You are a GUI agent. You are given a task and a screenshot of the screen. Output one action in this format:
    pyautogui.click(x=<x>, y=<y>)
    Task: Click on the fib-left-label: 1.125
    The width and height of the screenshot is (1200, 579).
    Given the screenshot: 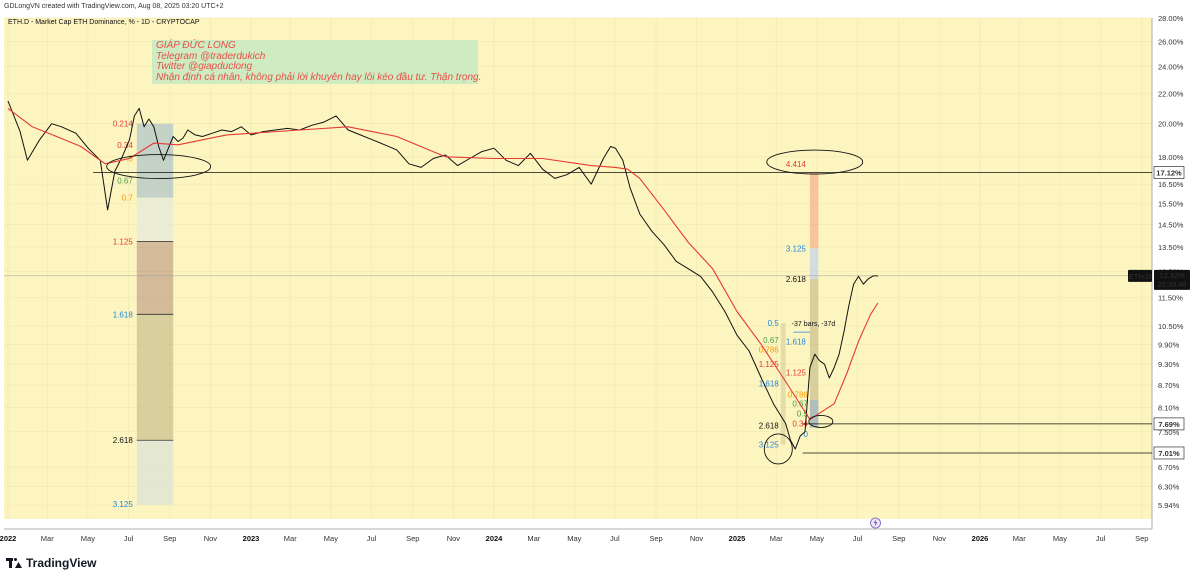 What is the action you would take?
    pyautogui.click(x=123, y=241)
    